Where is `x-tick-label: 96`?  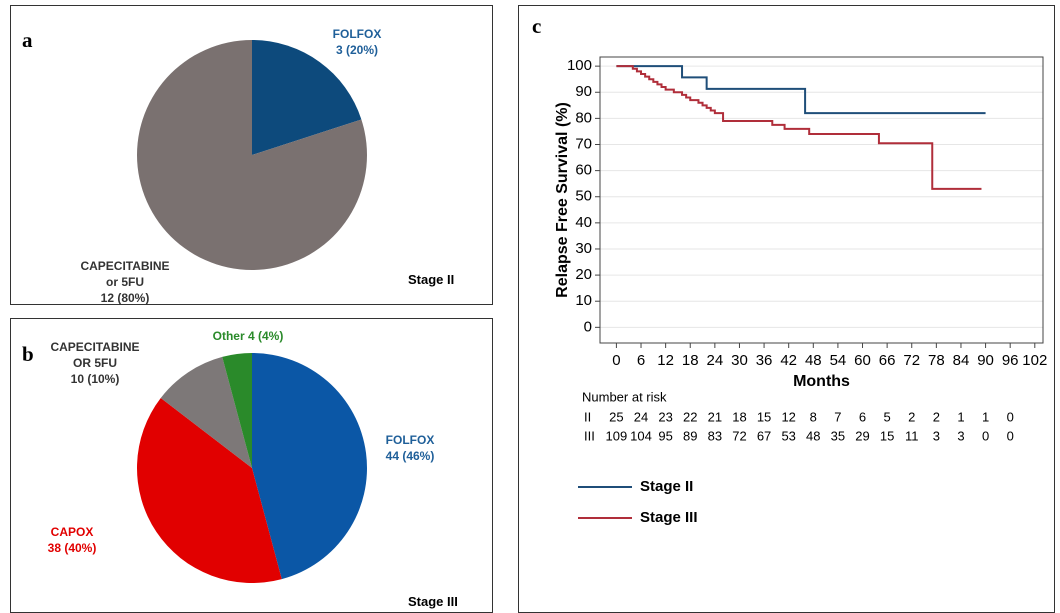
x-tick-label: 96 is located at coordinates (1010, 360).